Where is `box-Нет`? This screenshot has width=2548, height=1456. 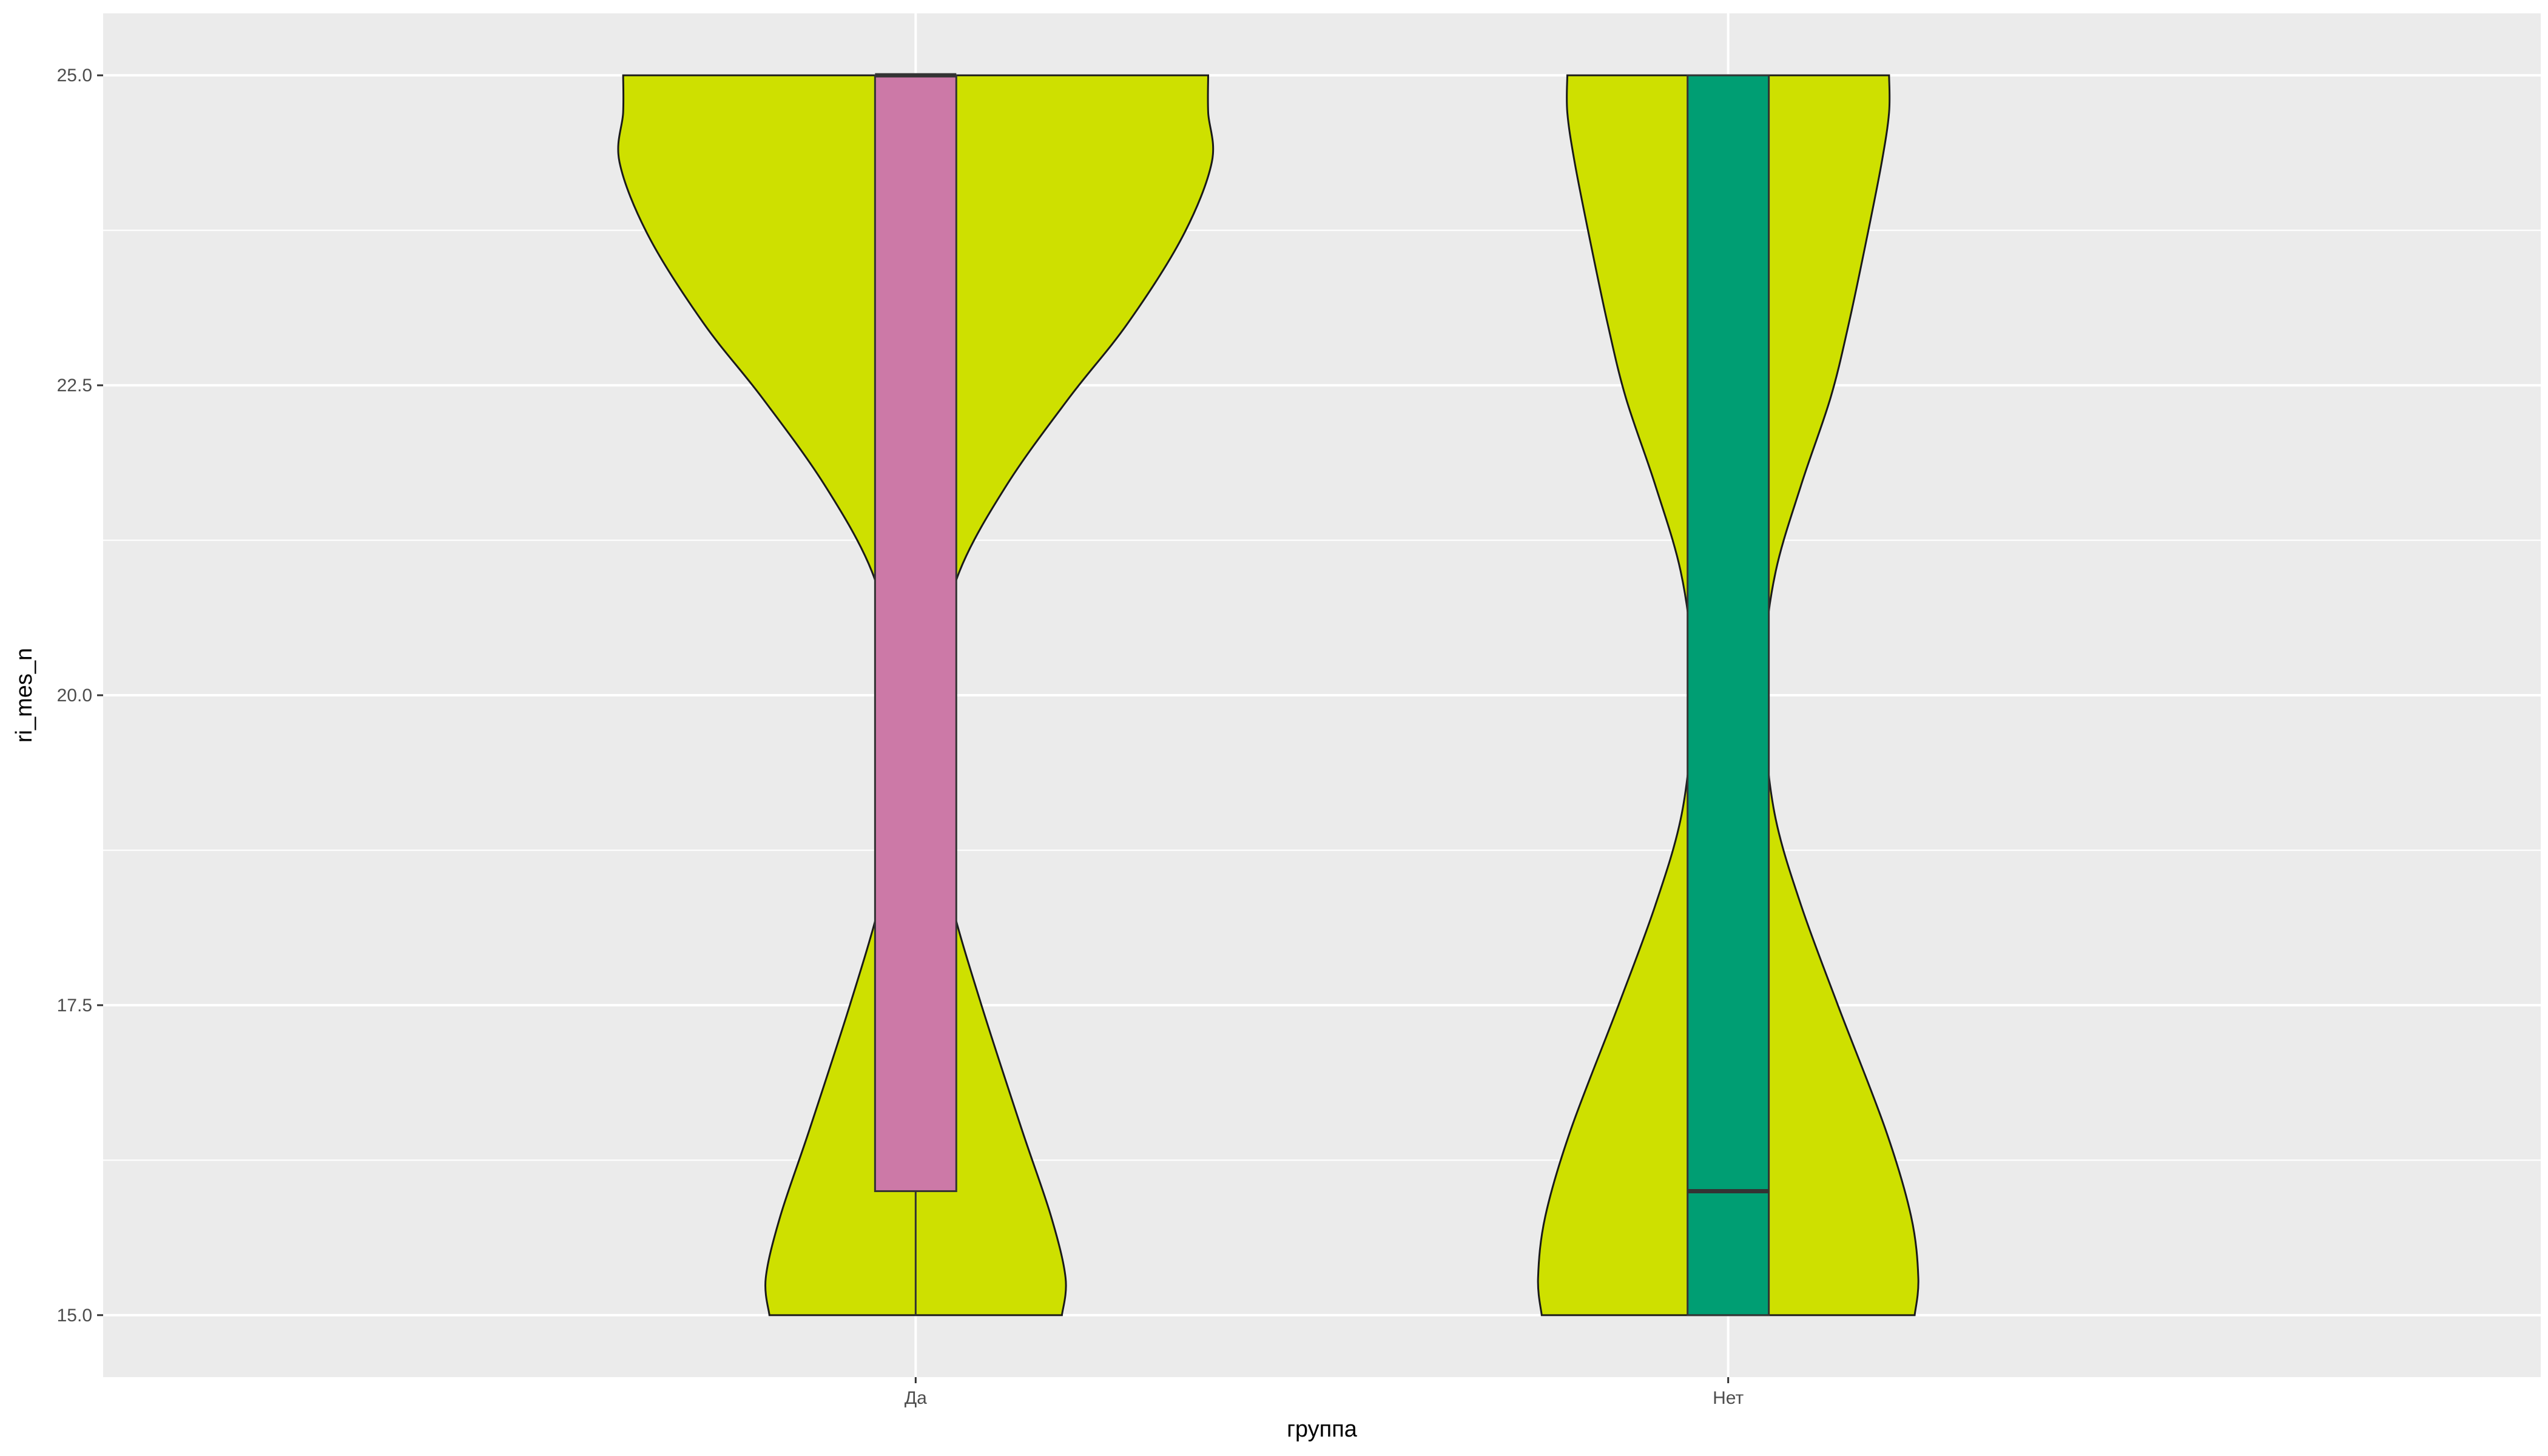
box-Нет is located at coordinates (1728, 695).